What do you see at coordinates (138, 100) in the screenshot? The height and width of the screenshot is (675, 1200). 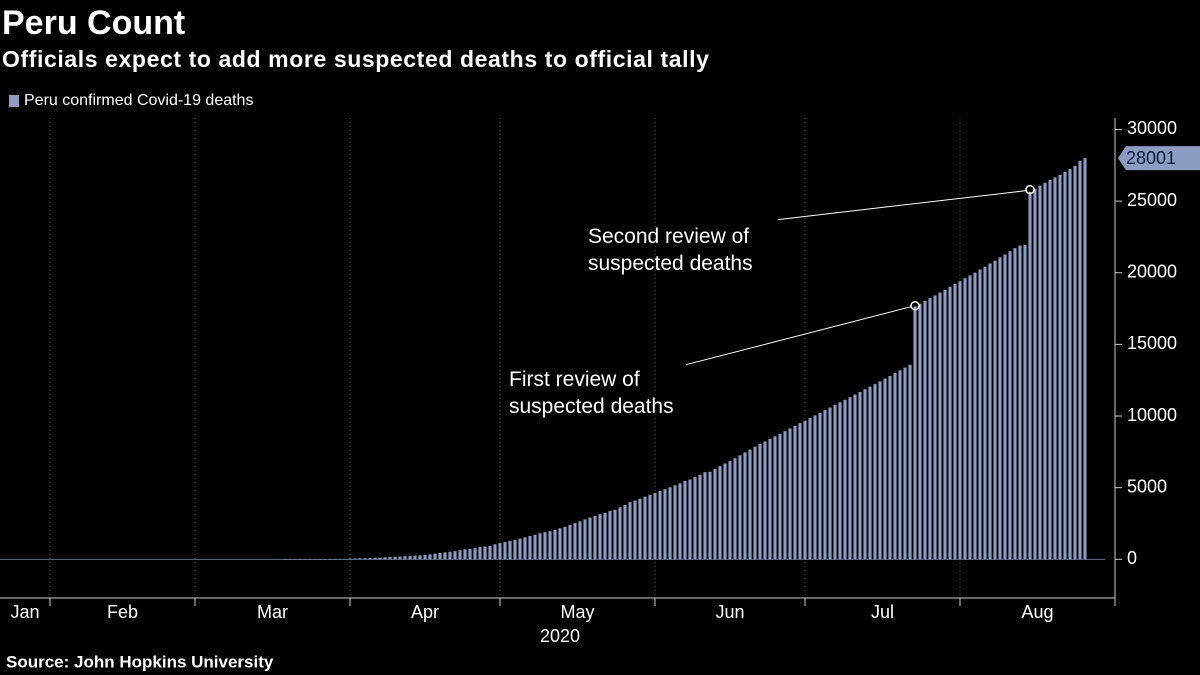 I see `legend-label: Peru confirmed Covid-19 deaths` at bounding box center [138, 100].